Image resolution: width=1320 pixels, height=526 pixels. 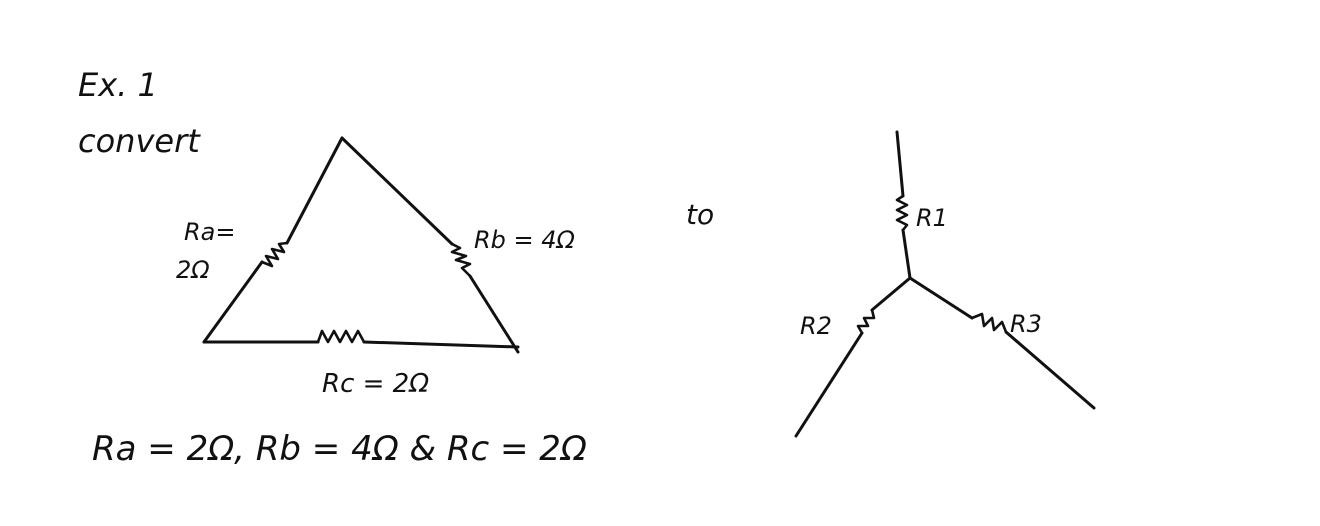 What do you see at coordinates (932, 218) in the screenshot?
I see `r1-label: R1` at bounding box center [932, 218].